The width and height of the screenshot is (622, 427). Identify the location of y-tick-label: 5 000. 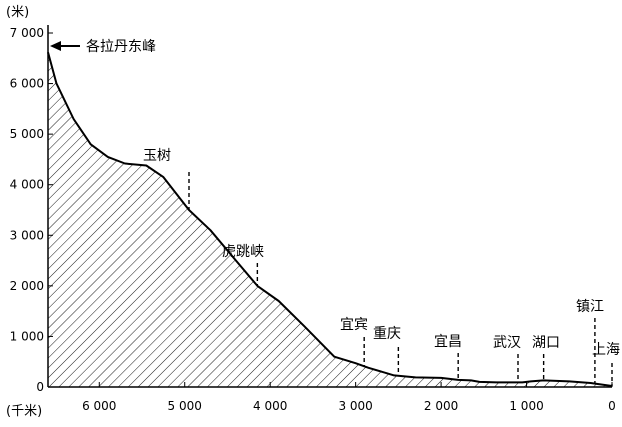
(27, 134).